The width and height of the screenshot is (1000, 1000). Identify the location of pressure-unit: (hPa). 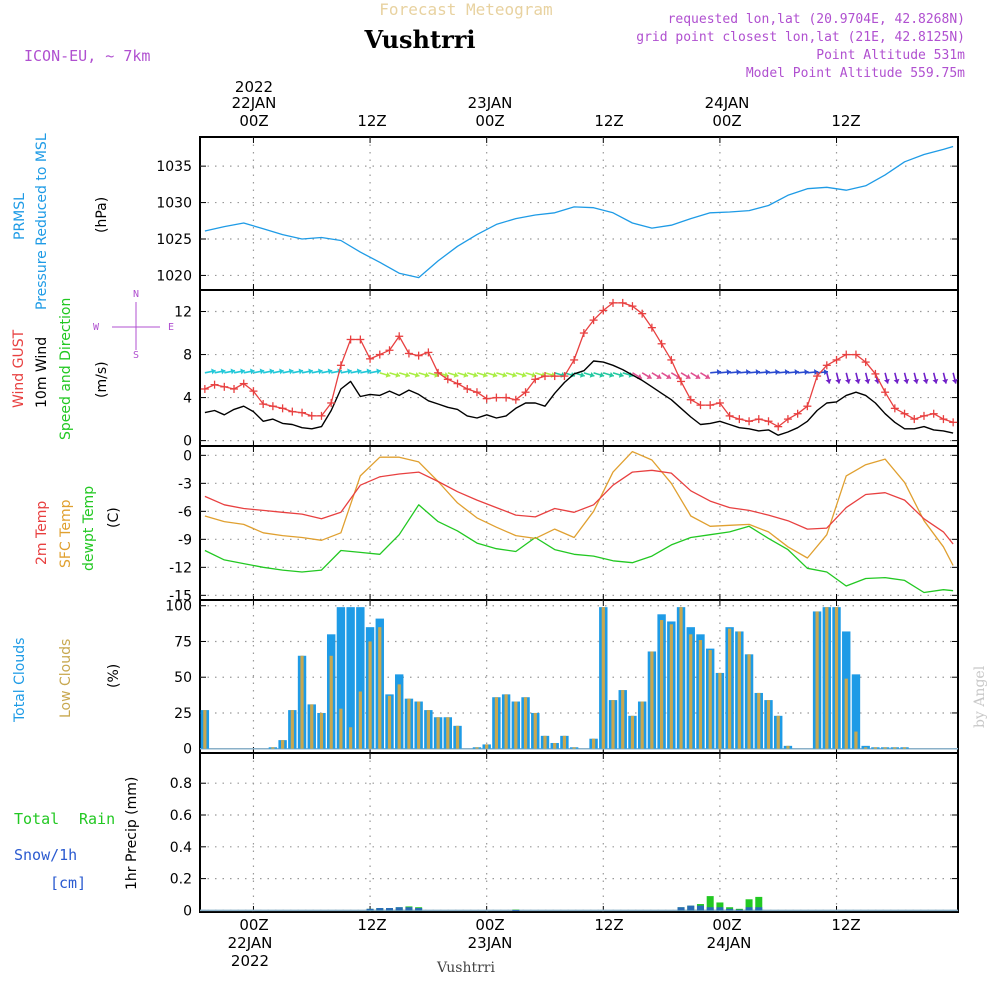
(102, 215).